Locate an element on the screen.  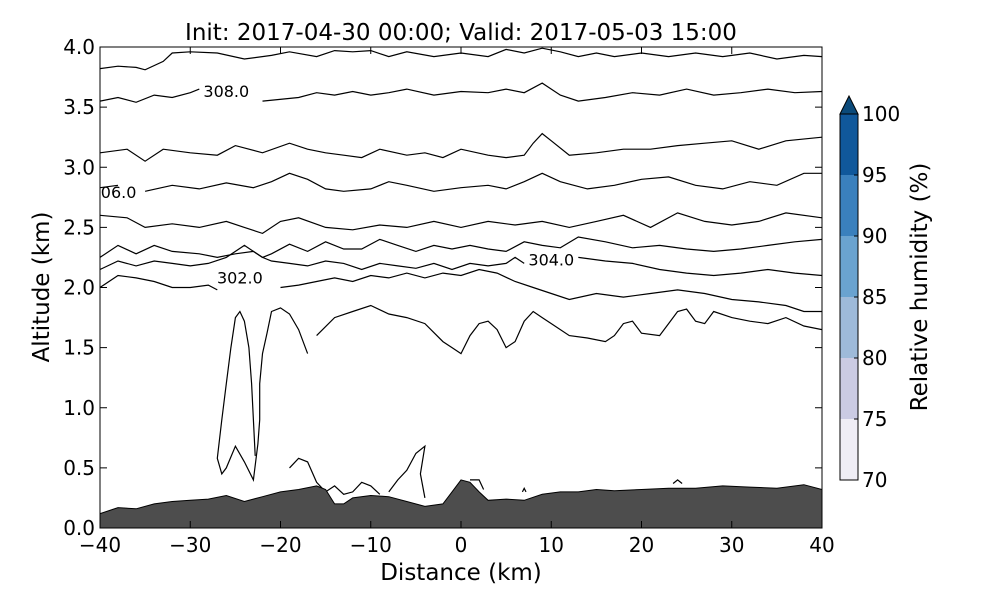
colorbar: 70 75 80 85 90 95 100 is located at coordinates (869, 293).